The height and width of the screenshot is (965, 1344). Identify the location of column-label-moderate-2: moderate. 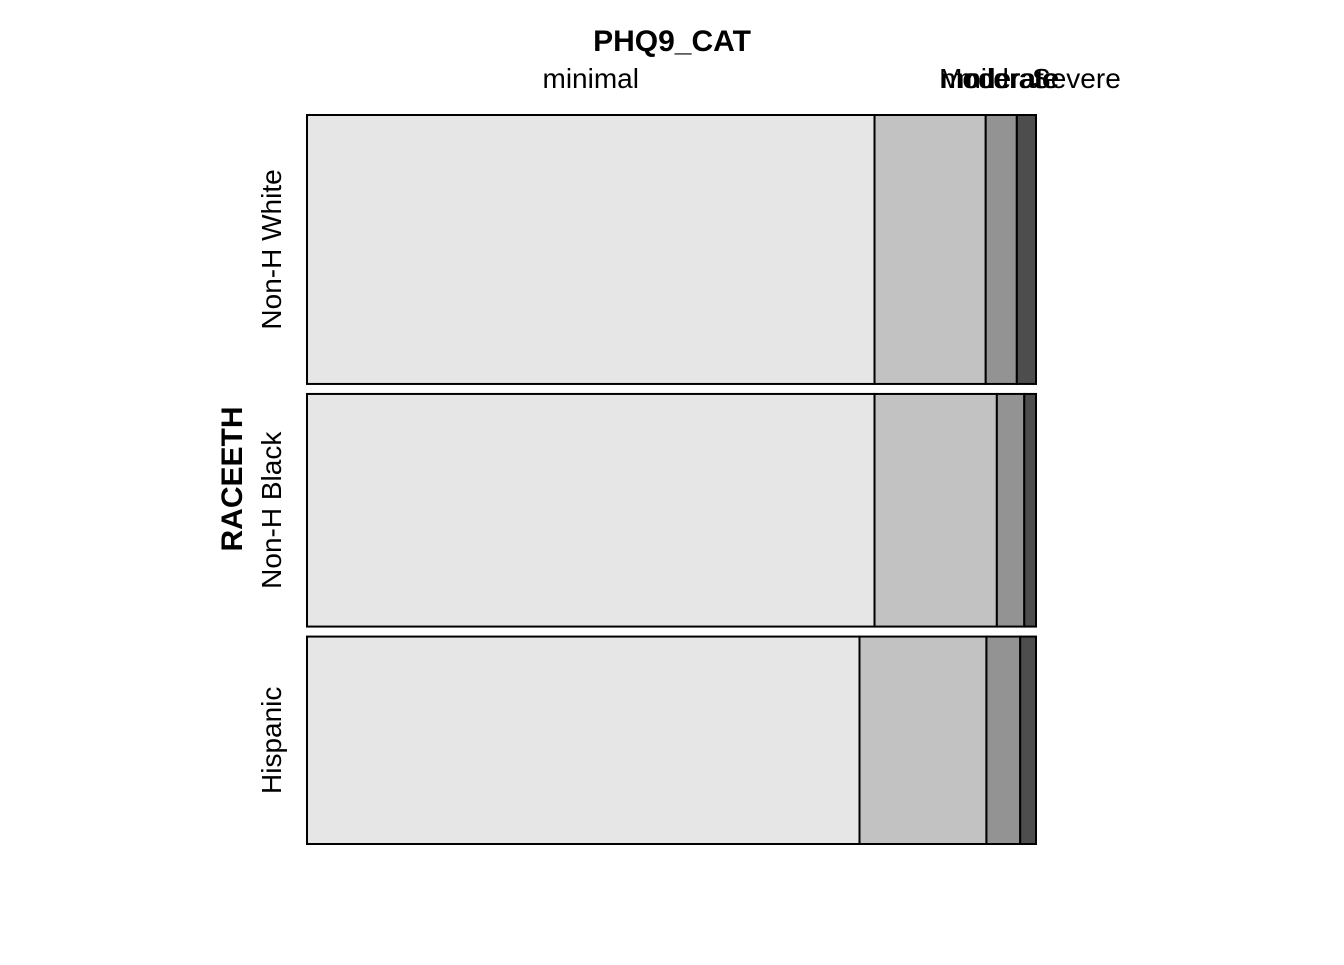
(1000, 78).